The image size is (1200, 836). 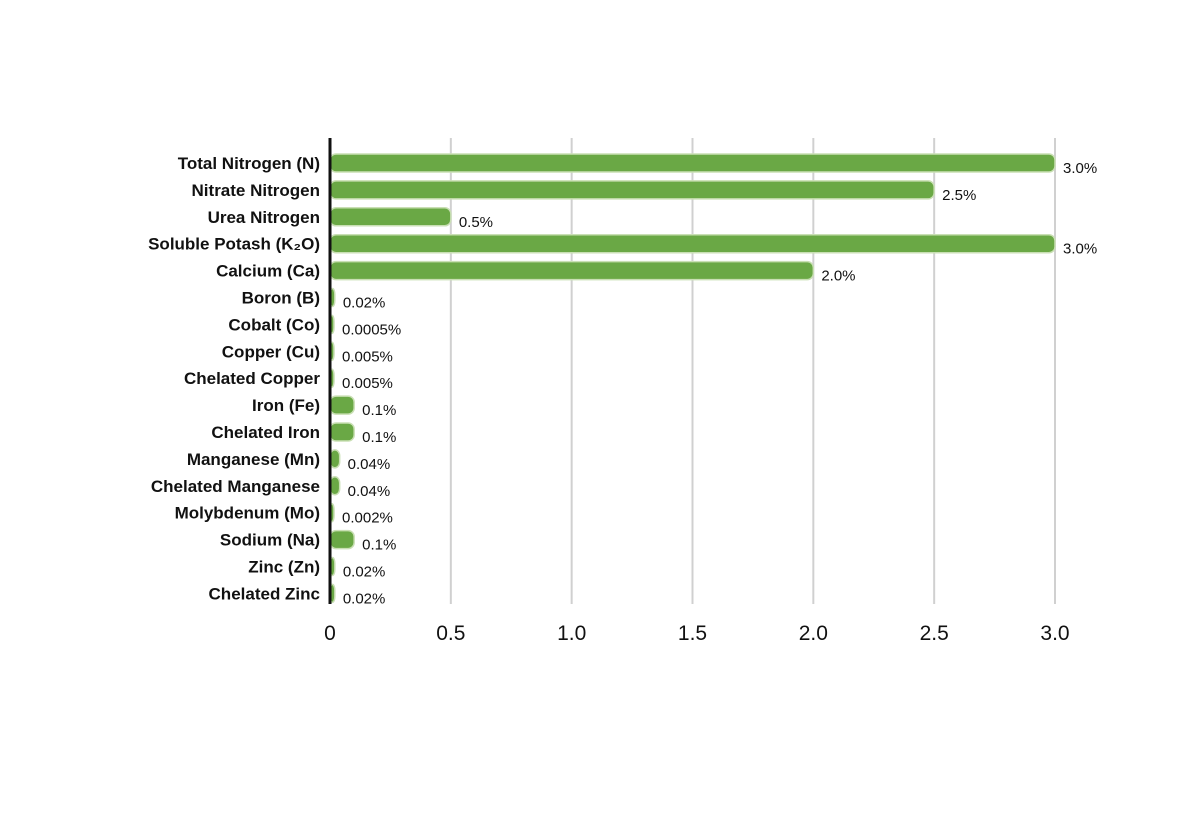 What do you see at coordinates (371, 329) in the screenshot?
I see `value-label: 0.0005%` at bounding box center [371, 329].